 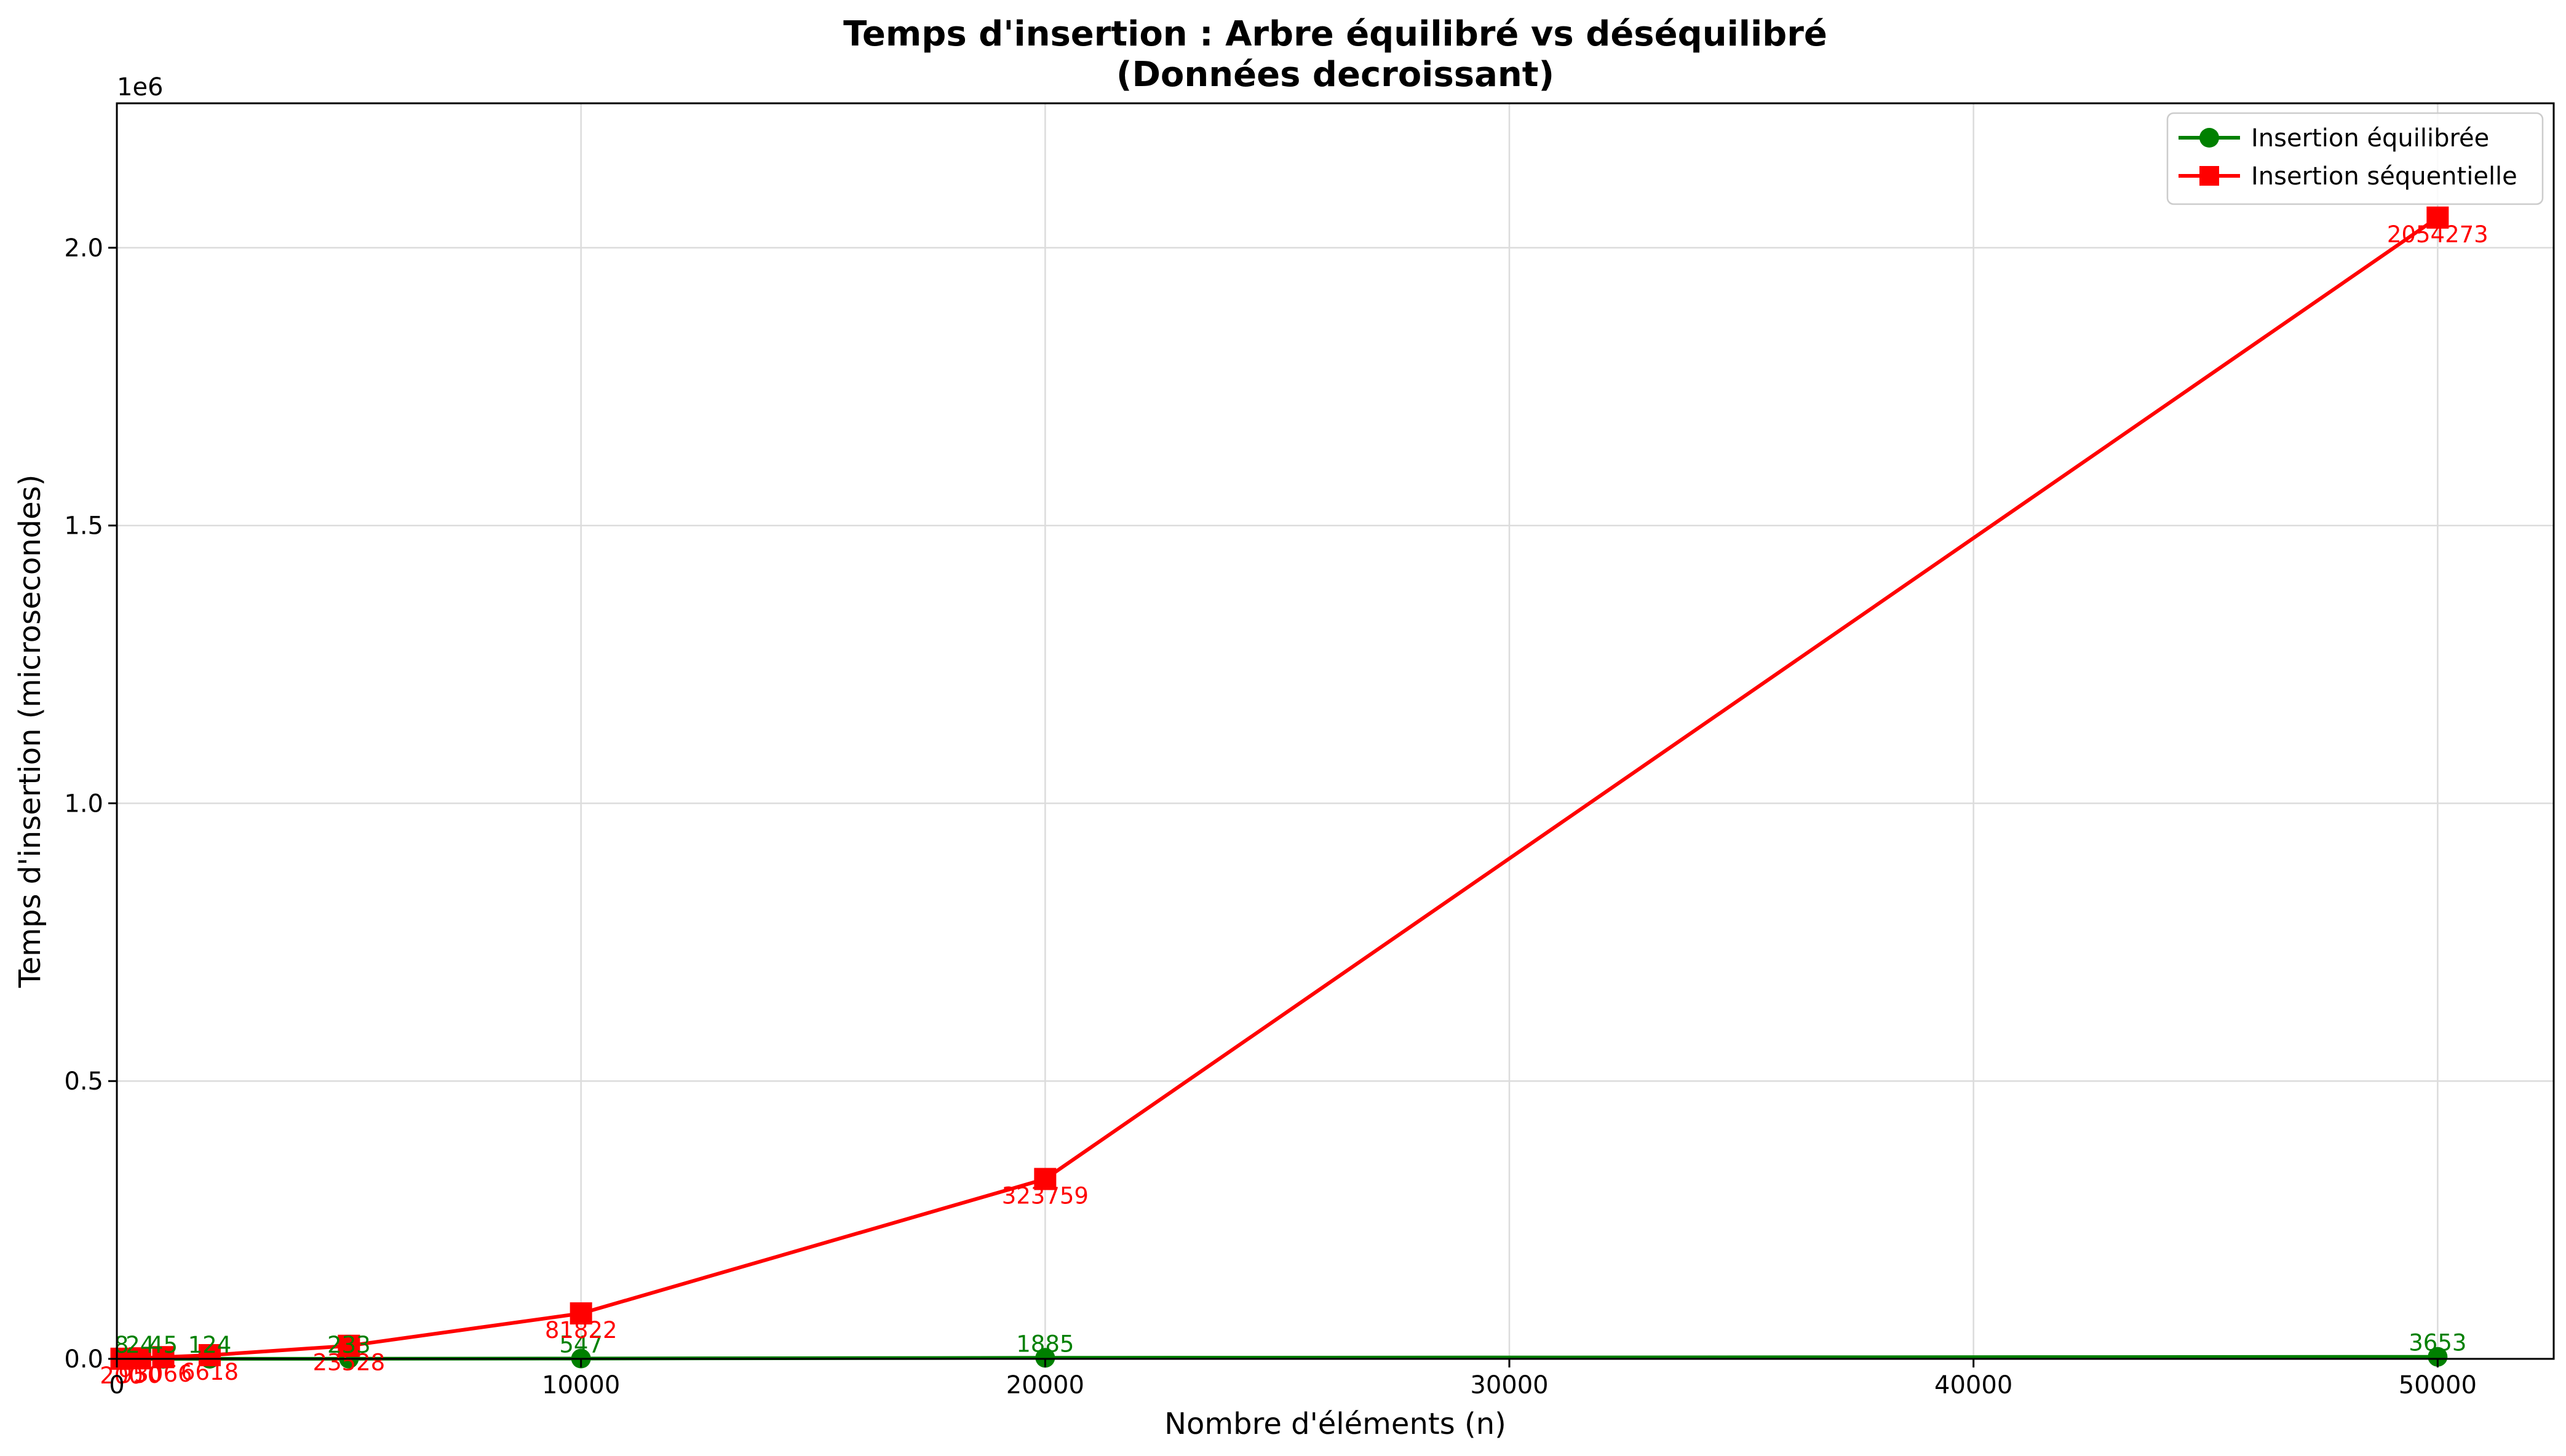 I want to click on data-label: 233, so click(x=349, y=1345).